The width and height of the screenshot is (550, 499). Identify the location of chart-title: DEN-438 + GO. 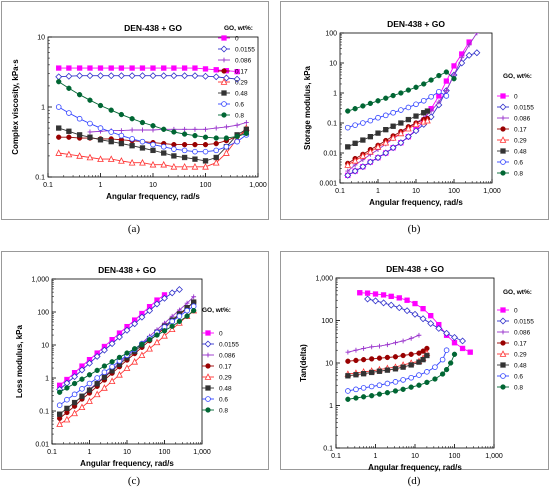
(416, 24).